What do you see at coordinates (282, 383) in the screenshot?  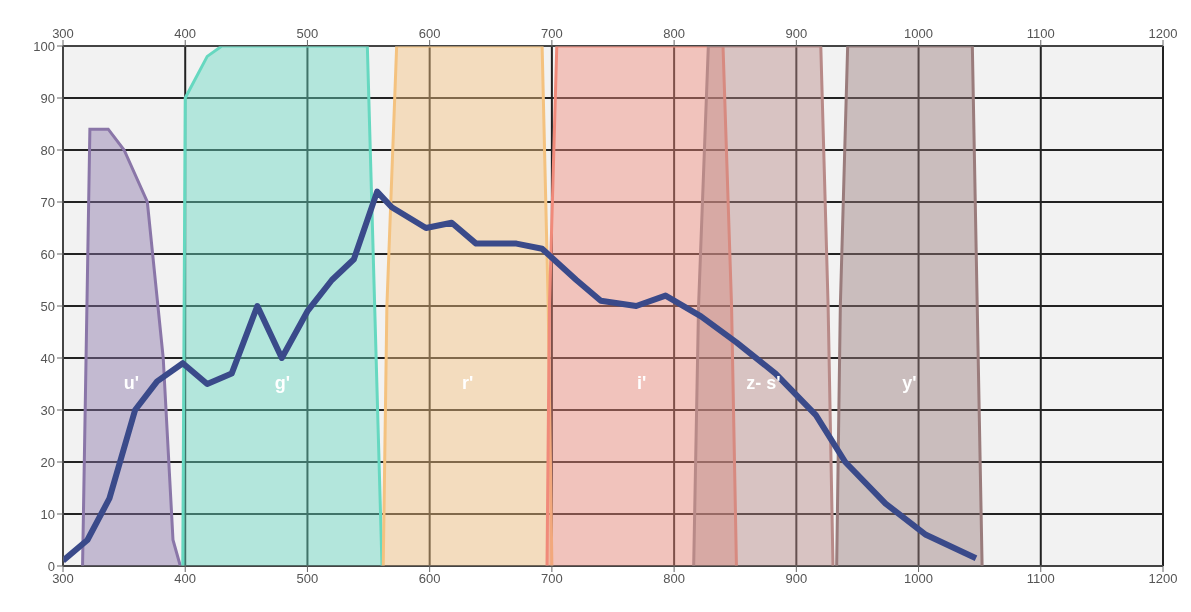 I see `series-label: g'` at bounding box center [282, 383].